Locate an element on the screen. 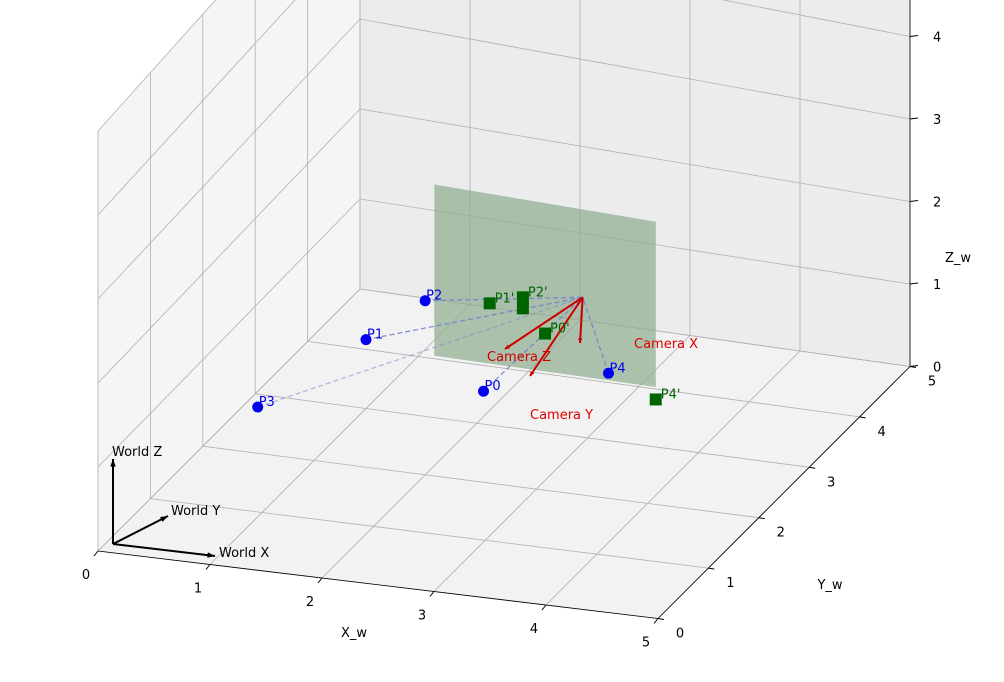 This screenshot has width=1004, height=682. projection-rays is located at coordinates (433, 352).